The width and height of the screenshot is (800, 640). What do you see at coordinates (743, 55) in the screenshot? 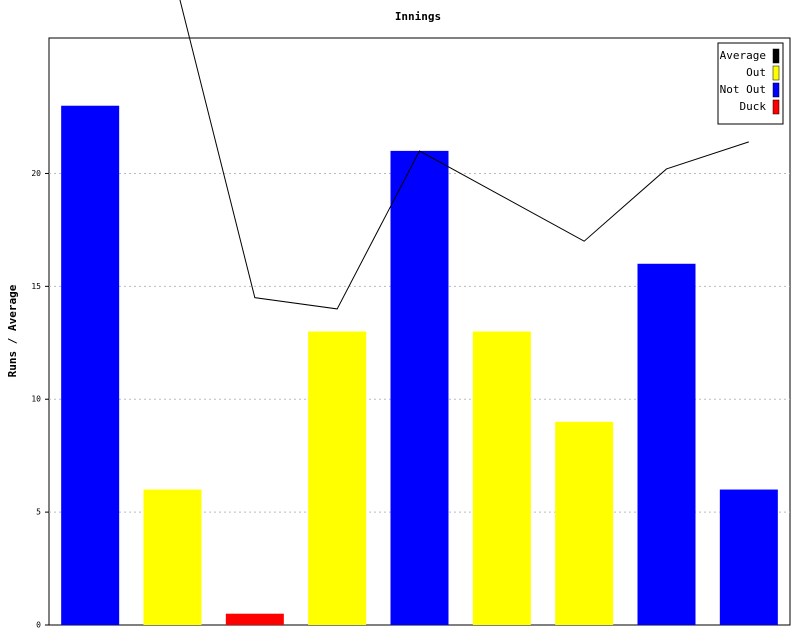
I see `legend-label: Average` at bounding box center [743, 55].